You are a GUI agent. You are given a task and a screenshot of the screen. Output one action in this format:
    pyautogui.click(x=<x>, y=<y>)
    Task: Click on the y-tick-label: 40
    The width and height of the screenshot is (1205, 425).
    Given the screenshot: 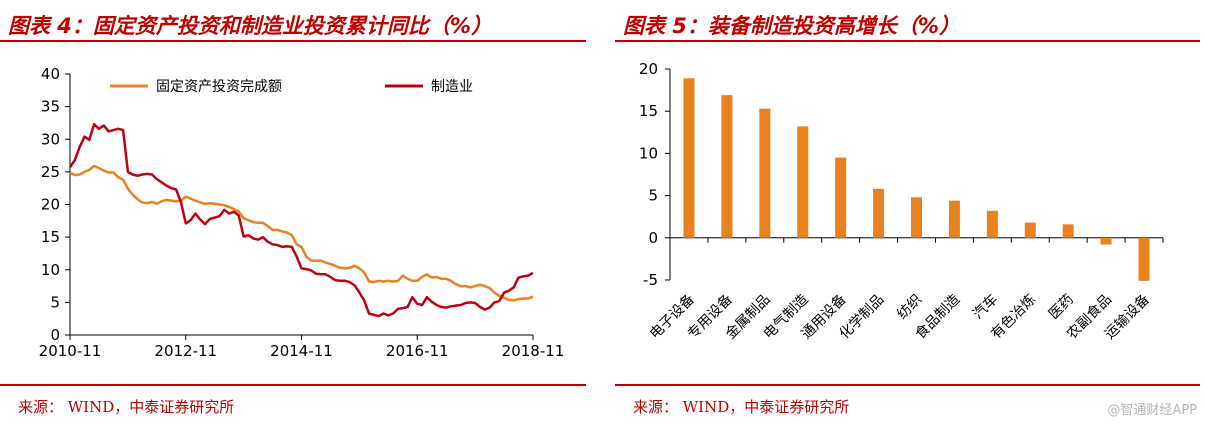 What is the action you would take?
    pyautogui.click(x=50, y=74)
    